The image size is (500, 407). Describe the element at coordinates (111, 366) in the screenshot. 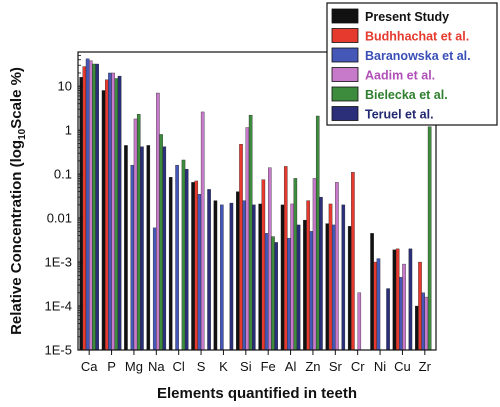

I see `x-tick-label: P` at that location.